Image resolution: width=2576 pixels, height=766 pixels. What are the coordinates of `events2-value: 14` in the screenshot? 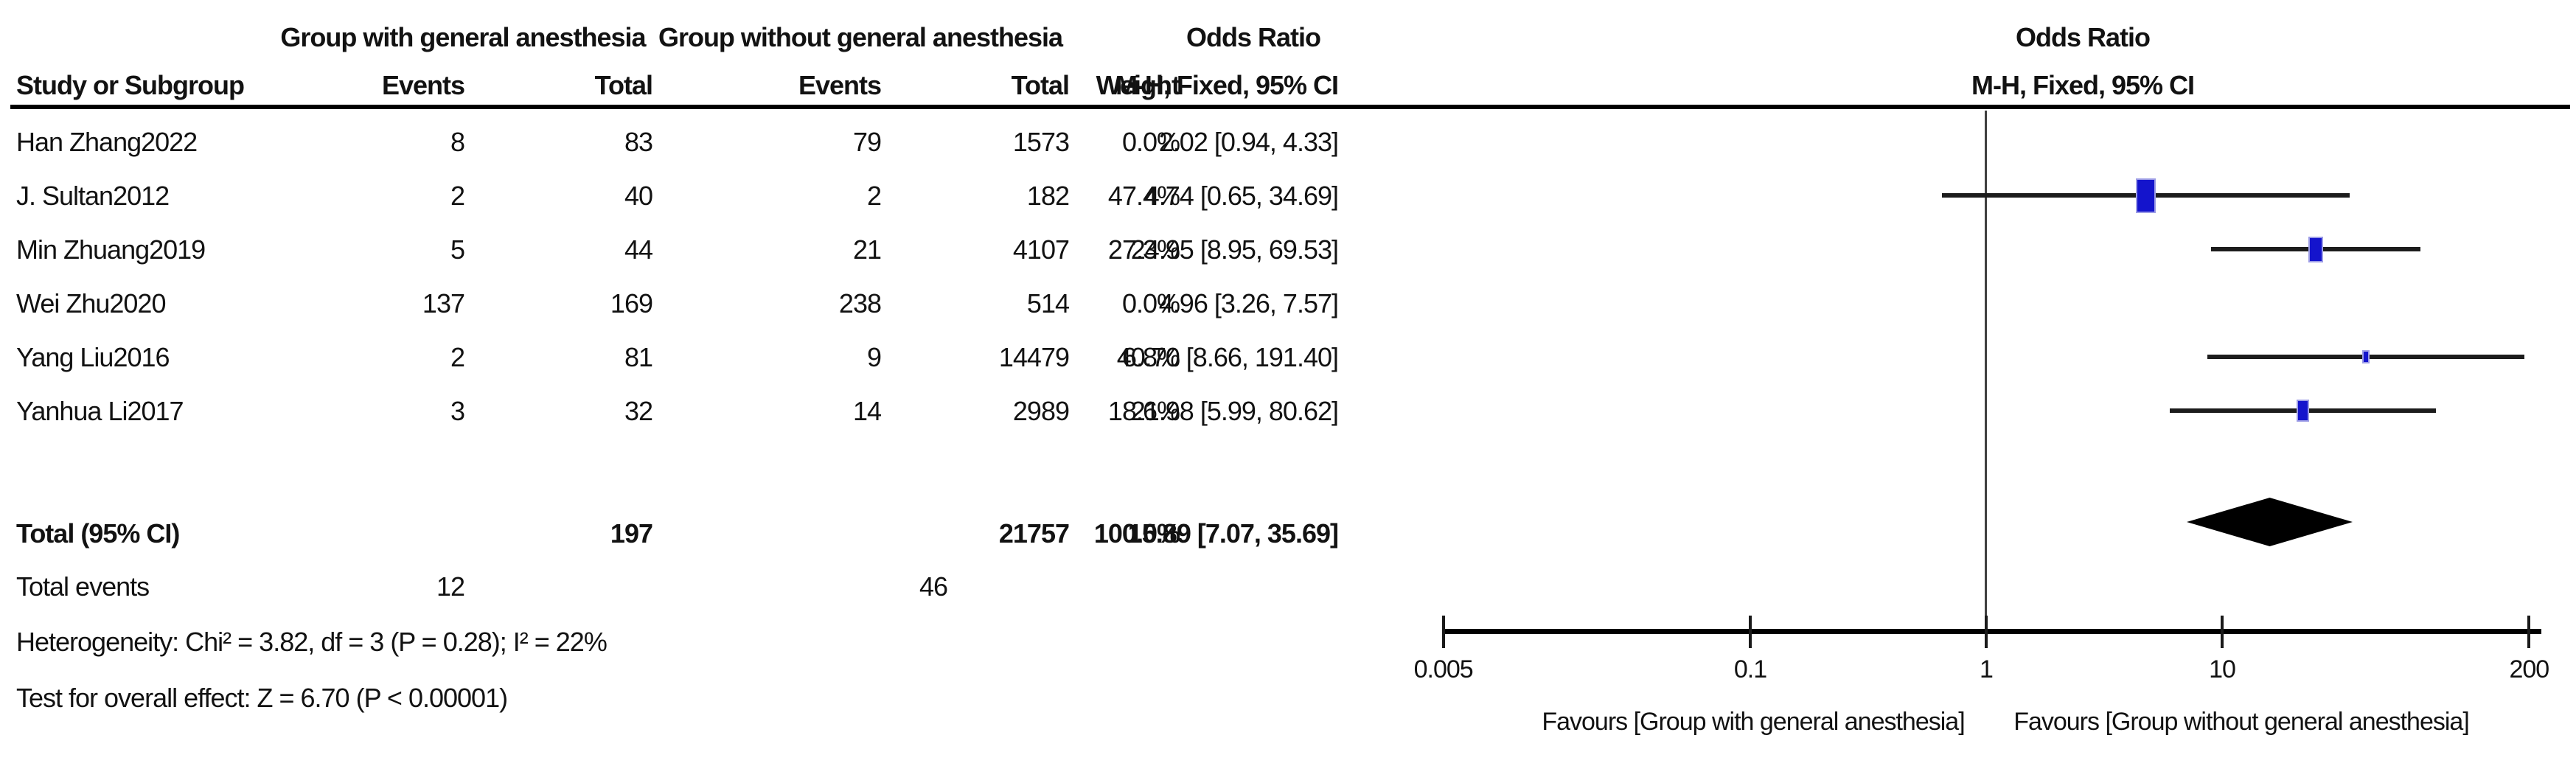 It's located at (867, 411).